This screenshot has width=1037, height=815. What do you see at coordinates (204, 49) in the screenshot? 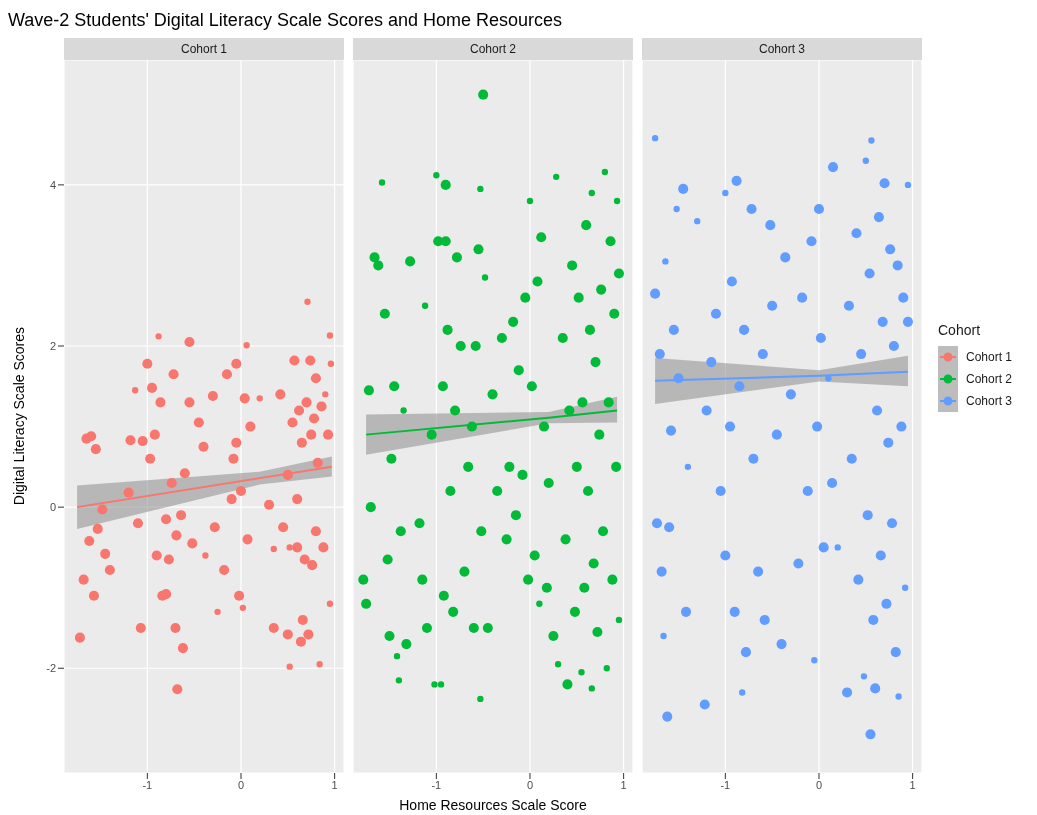
I see `chart-subtitle: Cohort 1` at bounding box center [204, 49].